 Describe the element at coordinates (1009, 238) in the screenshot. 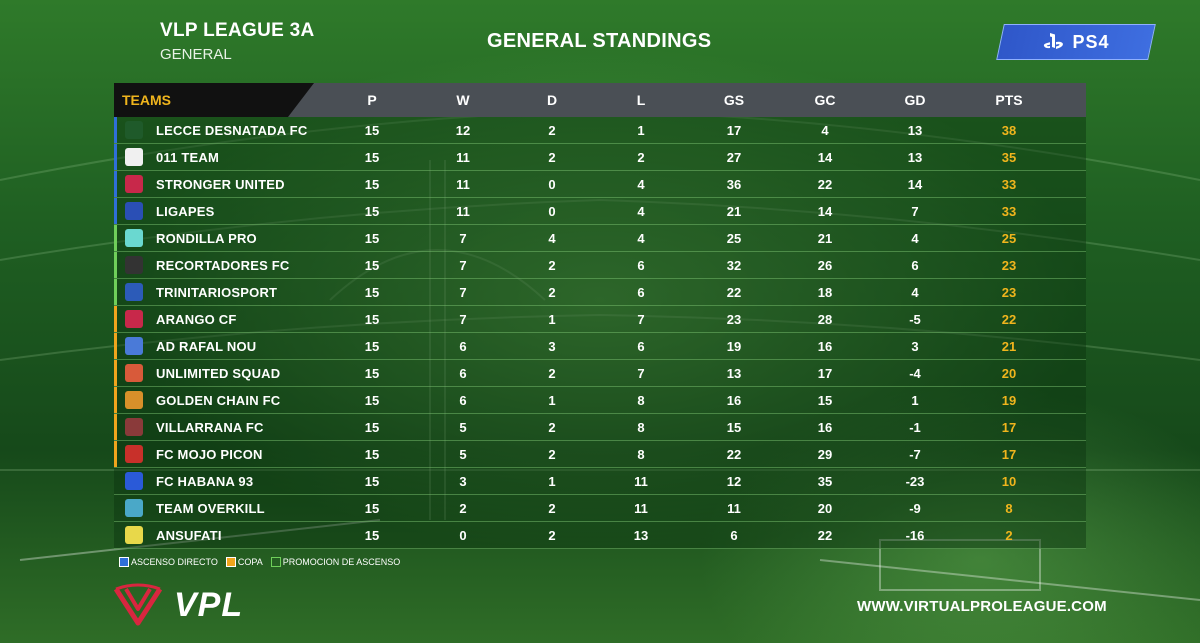

I see `cell-pts: 25` at that location.